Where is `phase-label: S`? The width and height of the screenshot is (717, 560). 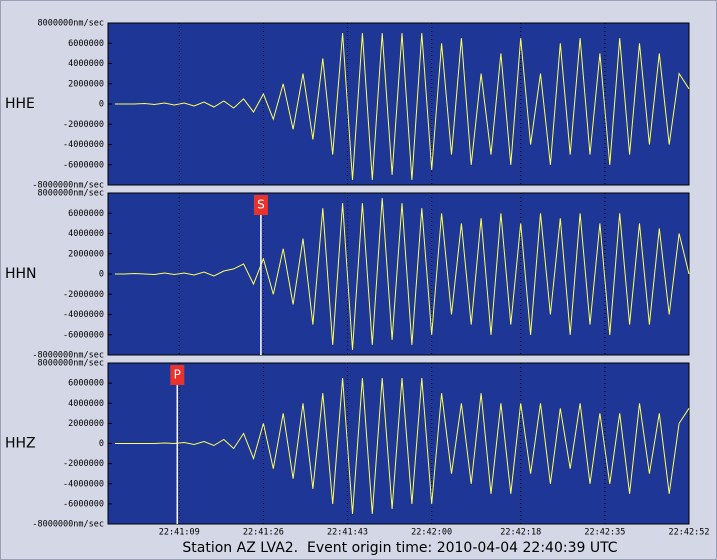
phase-label: S is located at coordinates (261, 205).